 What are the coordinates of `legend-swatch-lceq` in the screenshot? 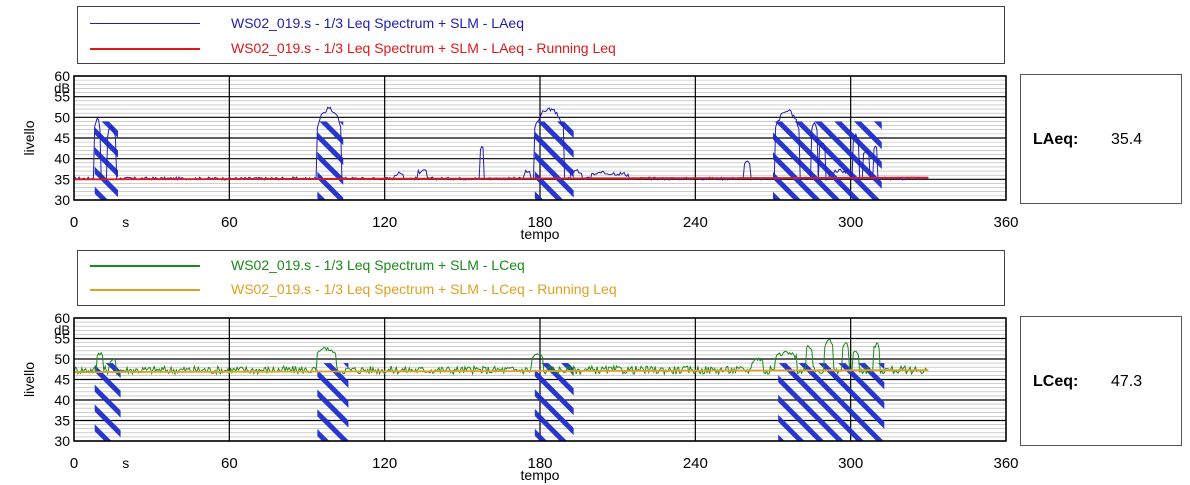 It's located at (145, 266).